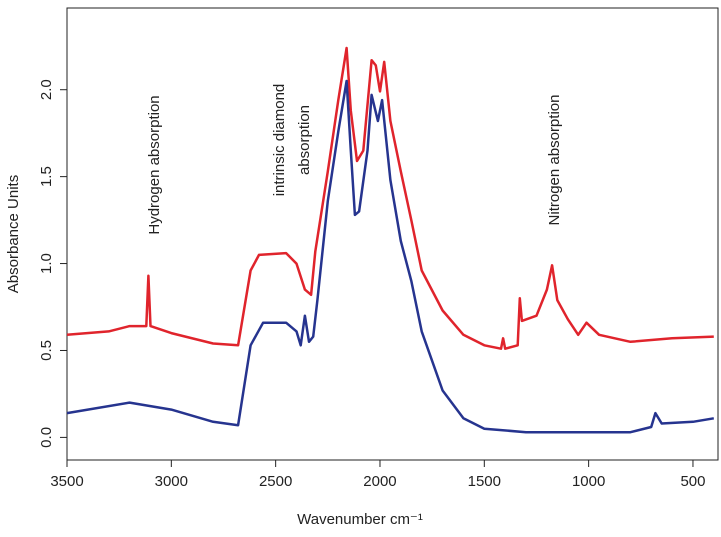 This screenshot has width=721, height=537. I want to click on annotation: Hydrogen absorption, so click(154, 164).